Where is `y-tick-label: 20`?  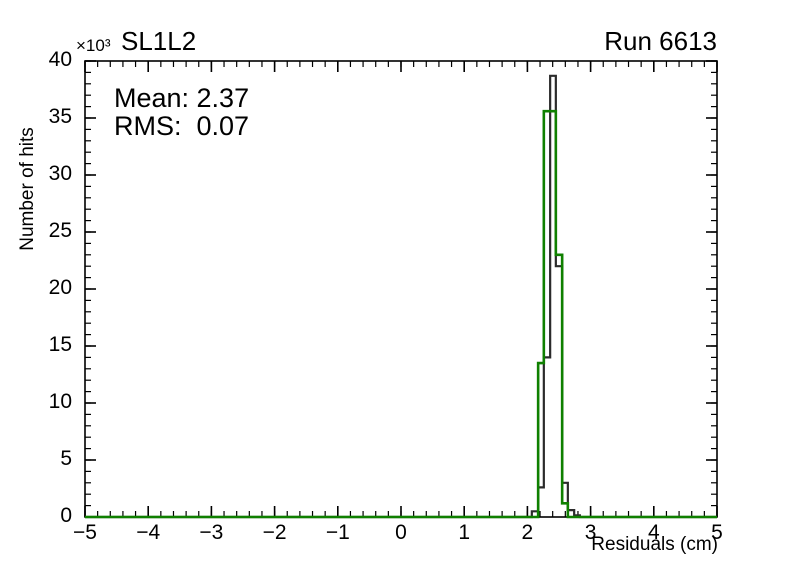 y-tick-label: 20 is located at coordinates (60, 287).